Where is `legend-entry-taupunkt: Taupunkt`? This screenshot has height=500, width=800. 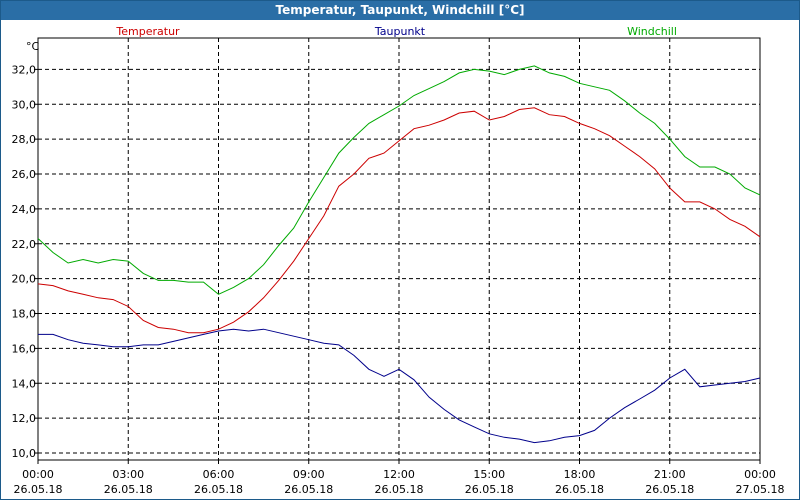 legend-entry-taupunkt: Taupunkt is located at coordinates (400, 31).